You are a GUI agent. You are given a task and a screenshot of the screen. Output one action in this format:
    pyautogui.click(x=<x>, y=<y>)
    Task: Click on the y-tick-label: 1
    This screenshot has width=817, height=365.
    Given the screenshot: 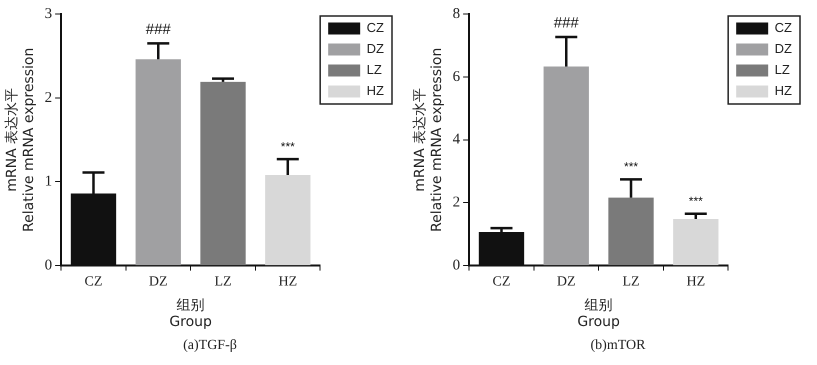 What is the action you would take?
    pyautogui.click(x=48, y=182)
    